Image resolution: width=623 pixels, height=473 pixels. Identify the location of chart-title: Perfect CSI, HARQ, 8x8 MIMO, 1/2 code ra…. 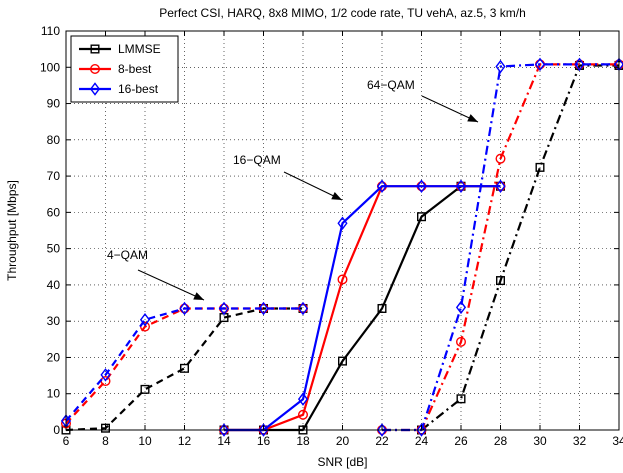
(342, 13).